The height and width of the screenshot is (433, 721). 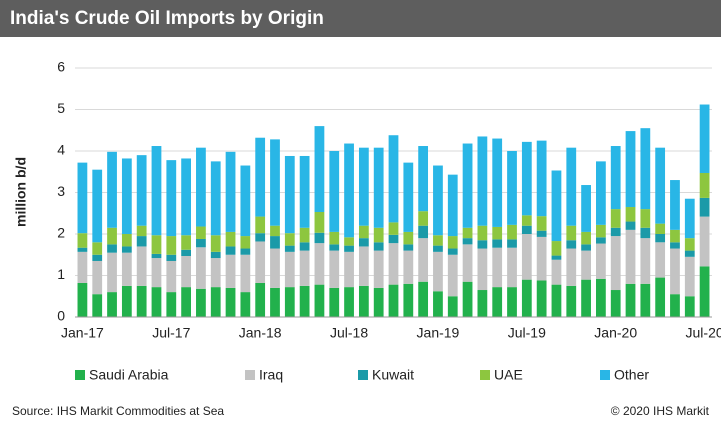 I want to click on x-tick-label: Jul-19, so click(x=527, y=333).